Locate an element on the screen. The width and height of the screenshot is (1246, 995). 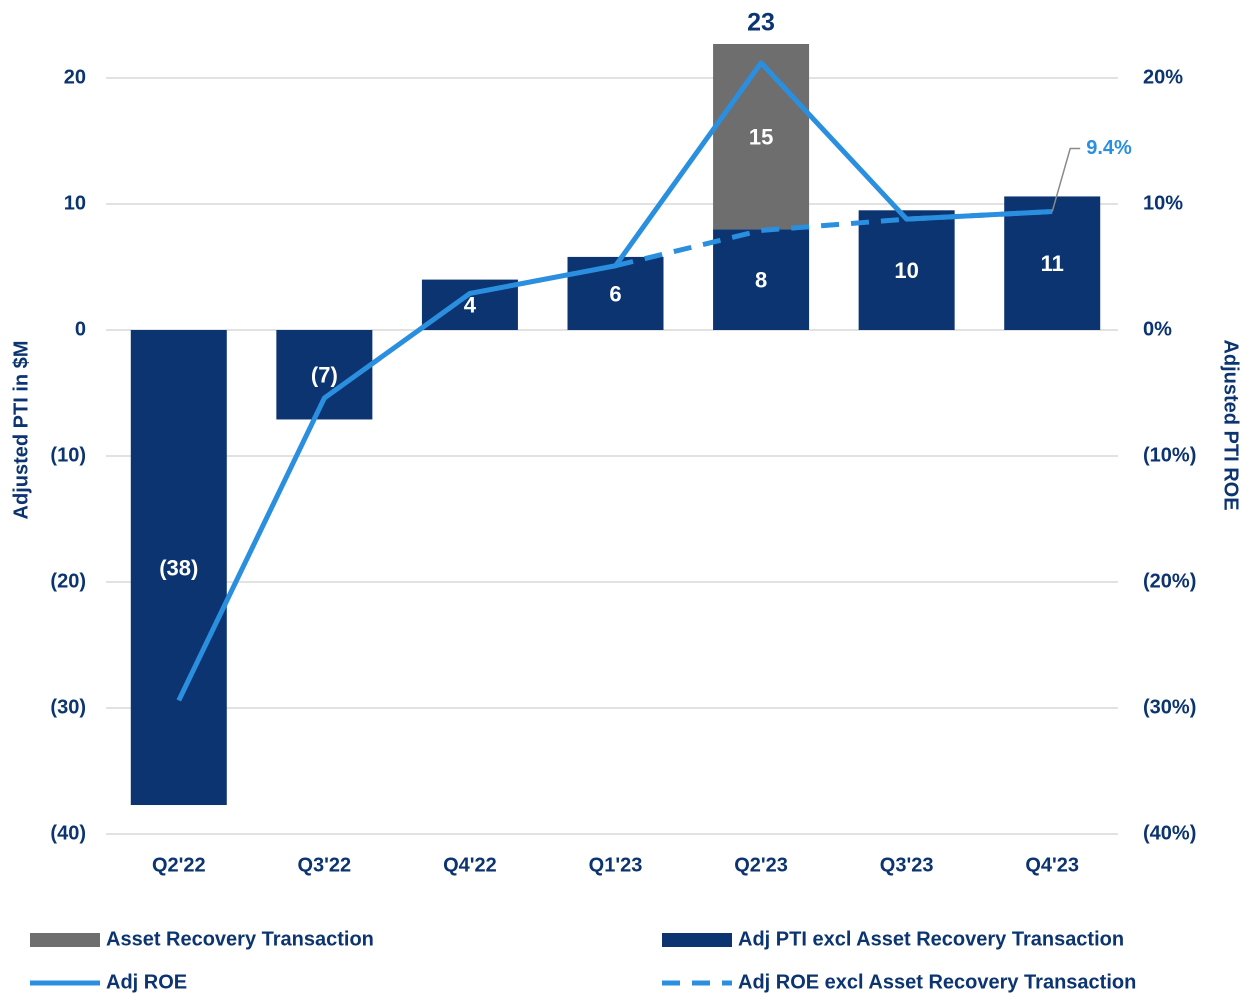
data-label: (7) is located at coordinates (324, 375).